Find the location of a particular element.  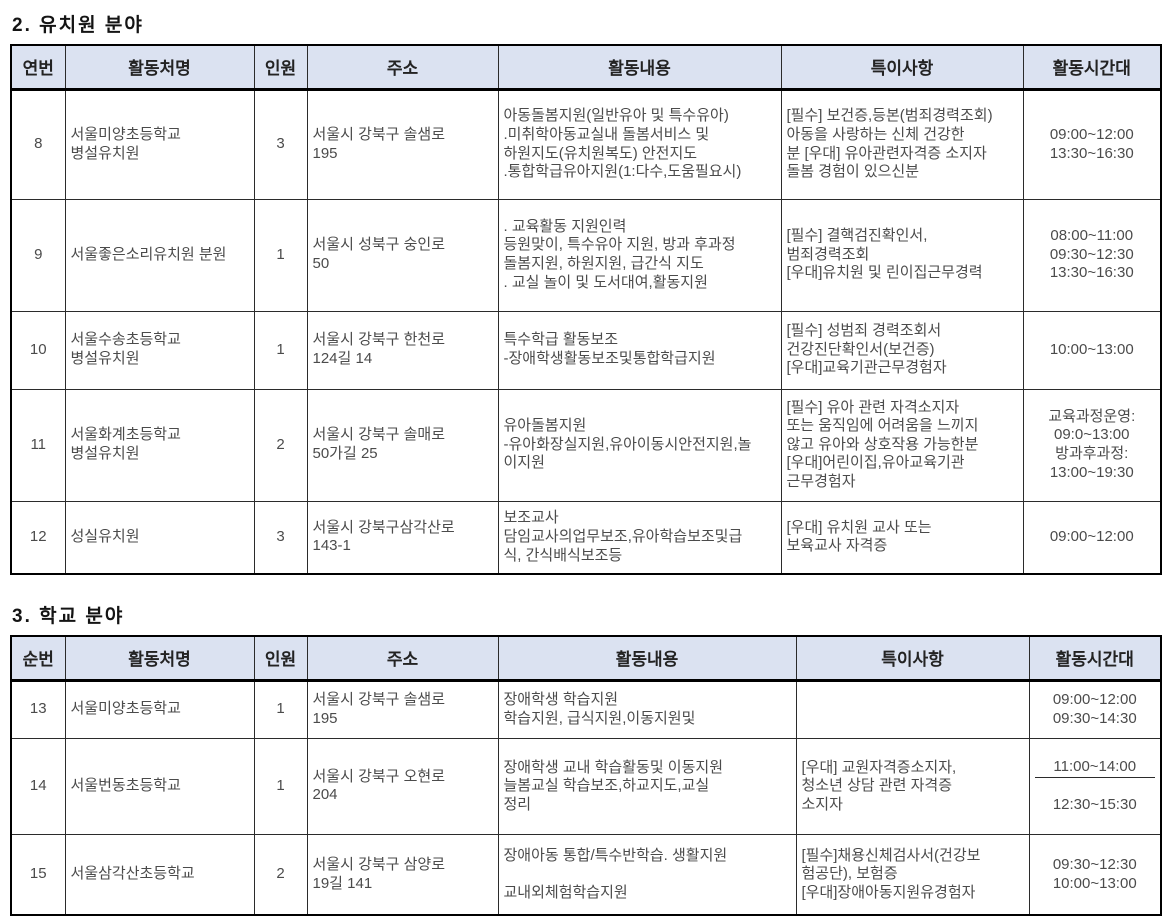

cell-place: 서울화계초등학교 병설유치원 is located at coordinates (159, 445).